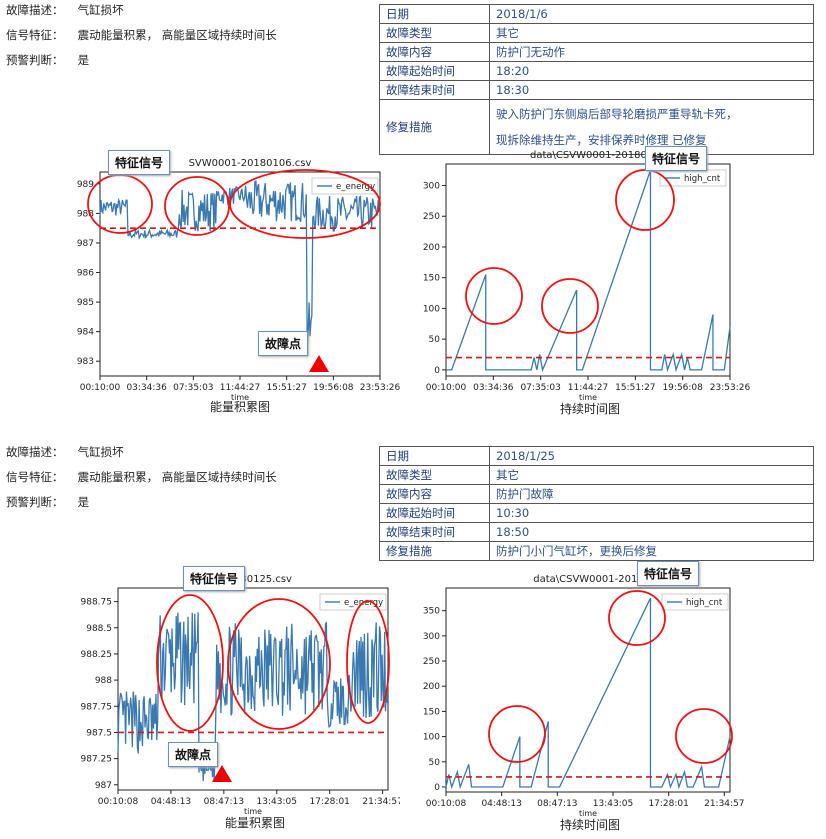  What do you see at coordinates (596, 33) in the screenshot?
I see `table-row: 故障类型 其它` at bounding box center [596, 33].